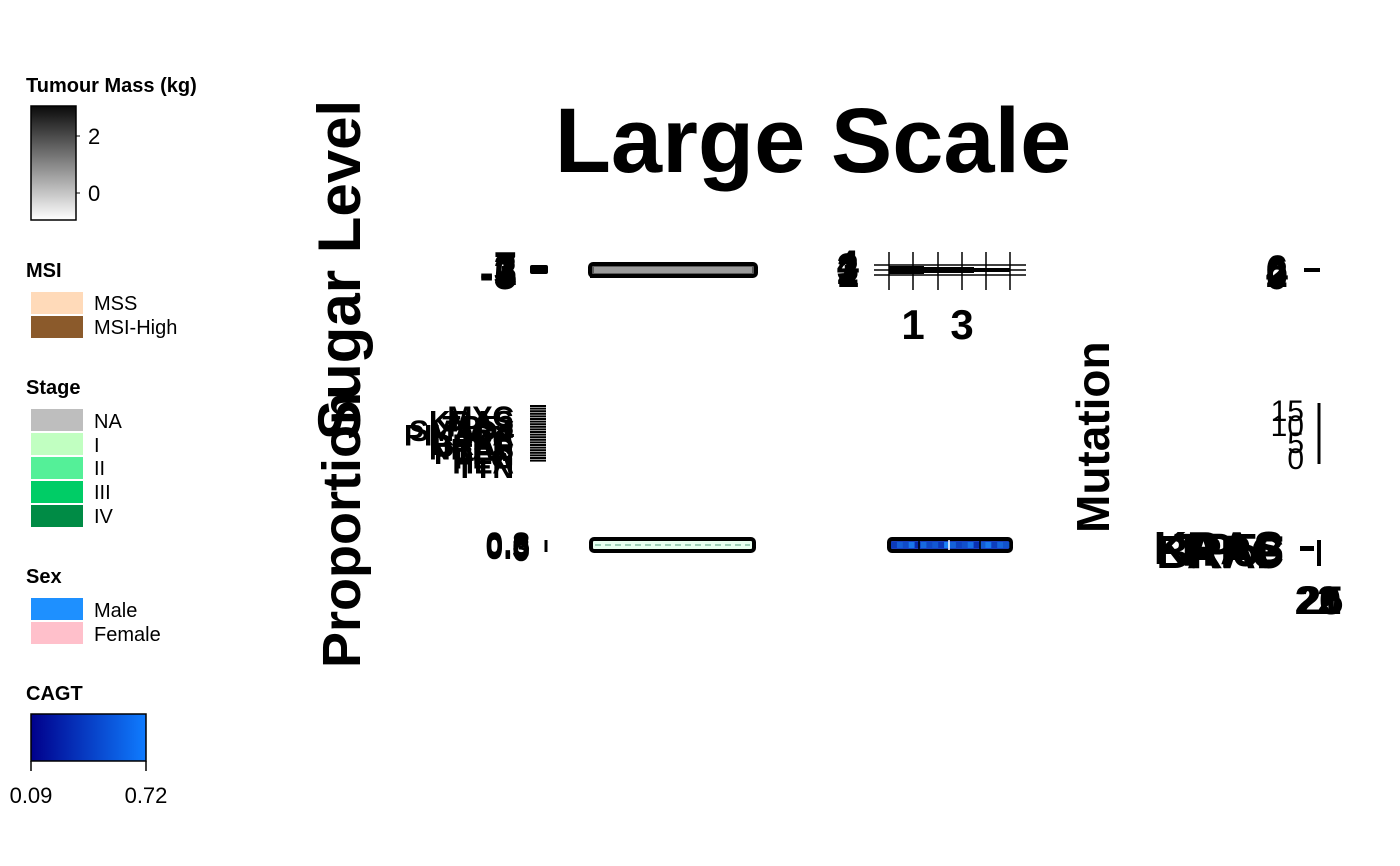 Image resolution: width=1400 pixels, height=866 pixels. Describe the element at coordinates (115, 611) in the screenshot. I see `legend-sex-label-male: Male` at that location.